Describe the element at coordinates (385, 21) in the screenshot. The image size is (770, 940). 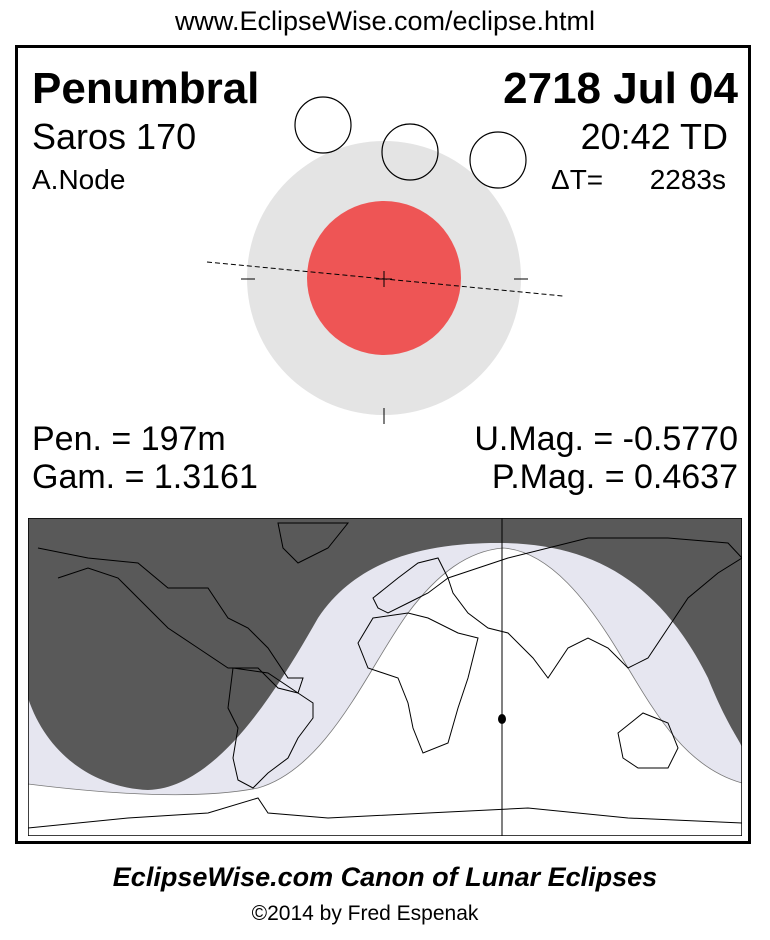
I see `url-header: www.EclipseWise.com/eclipse.html` at that location.